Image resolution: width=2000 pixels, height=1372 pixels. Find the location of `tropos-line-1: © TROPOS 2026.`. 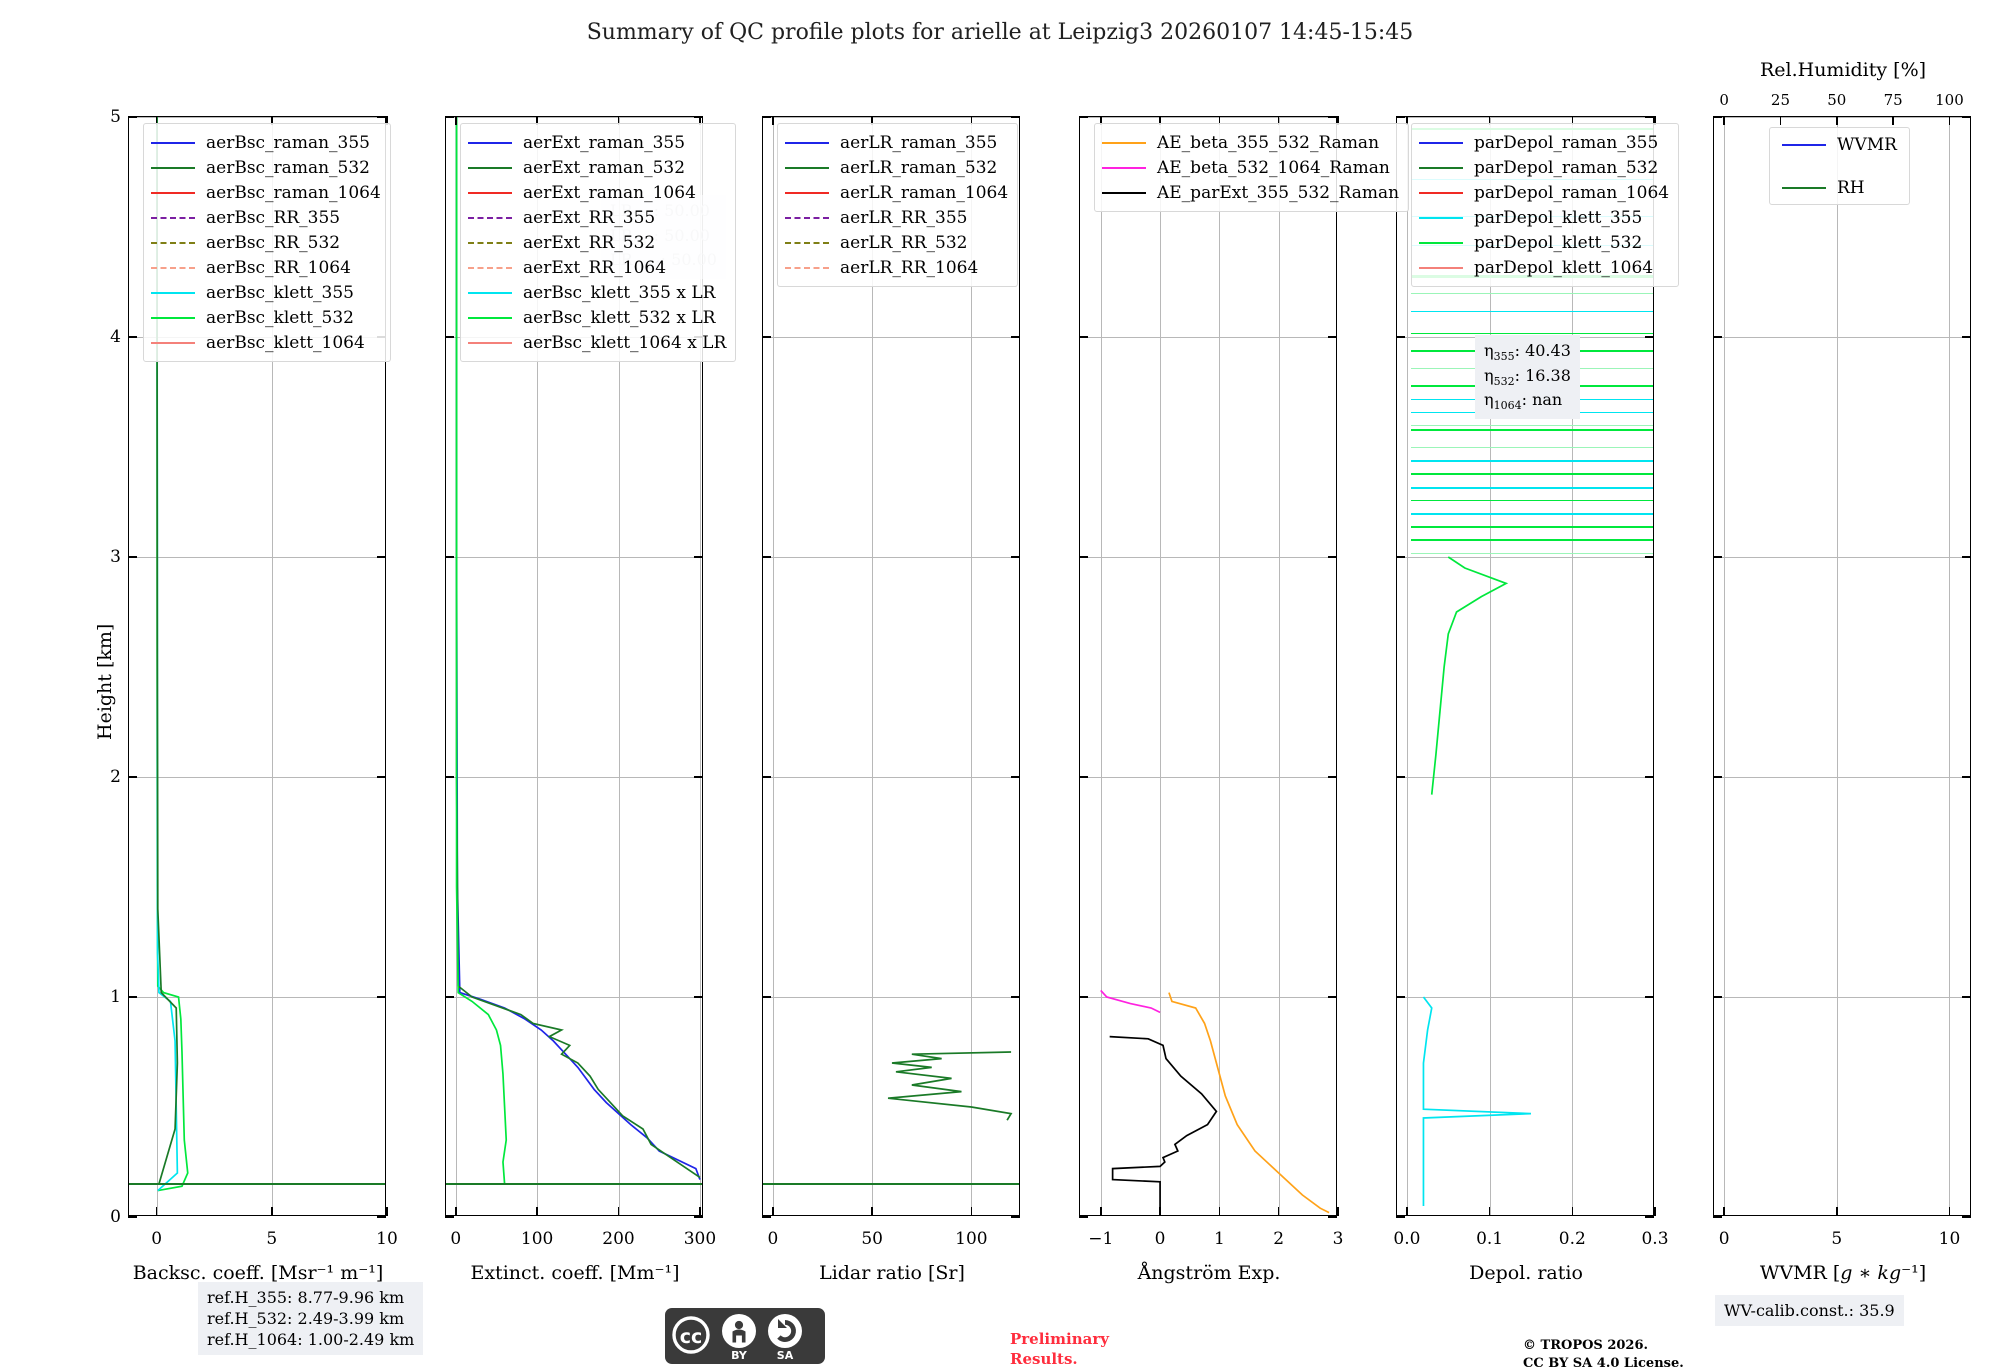

tropos-line-1: © TROPOS 2026. is located at coordinates (1586, 1345).